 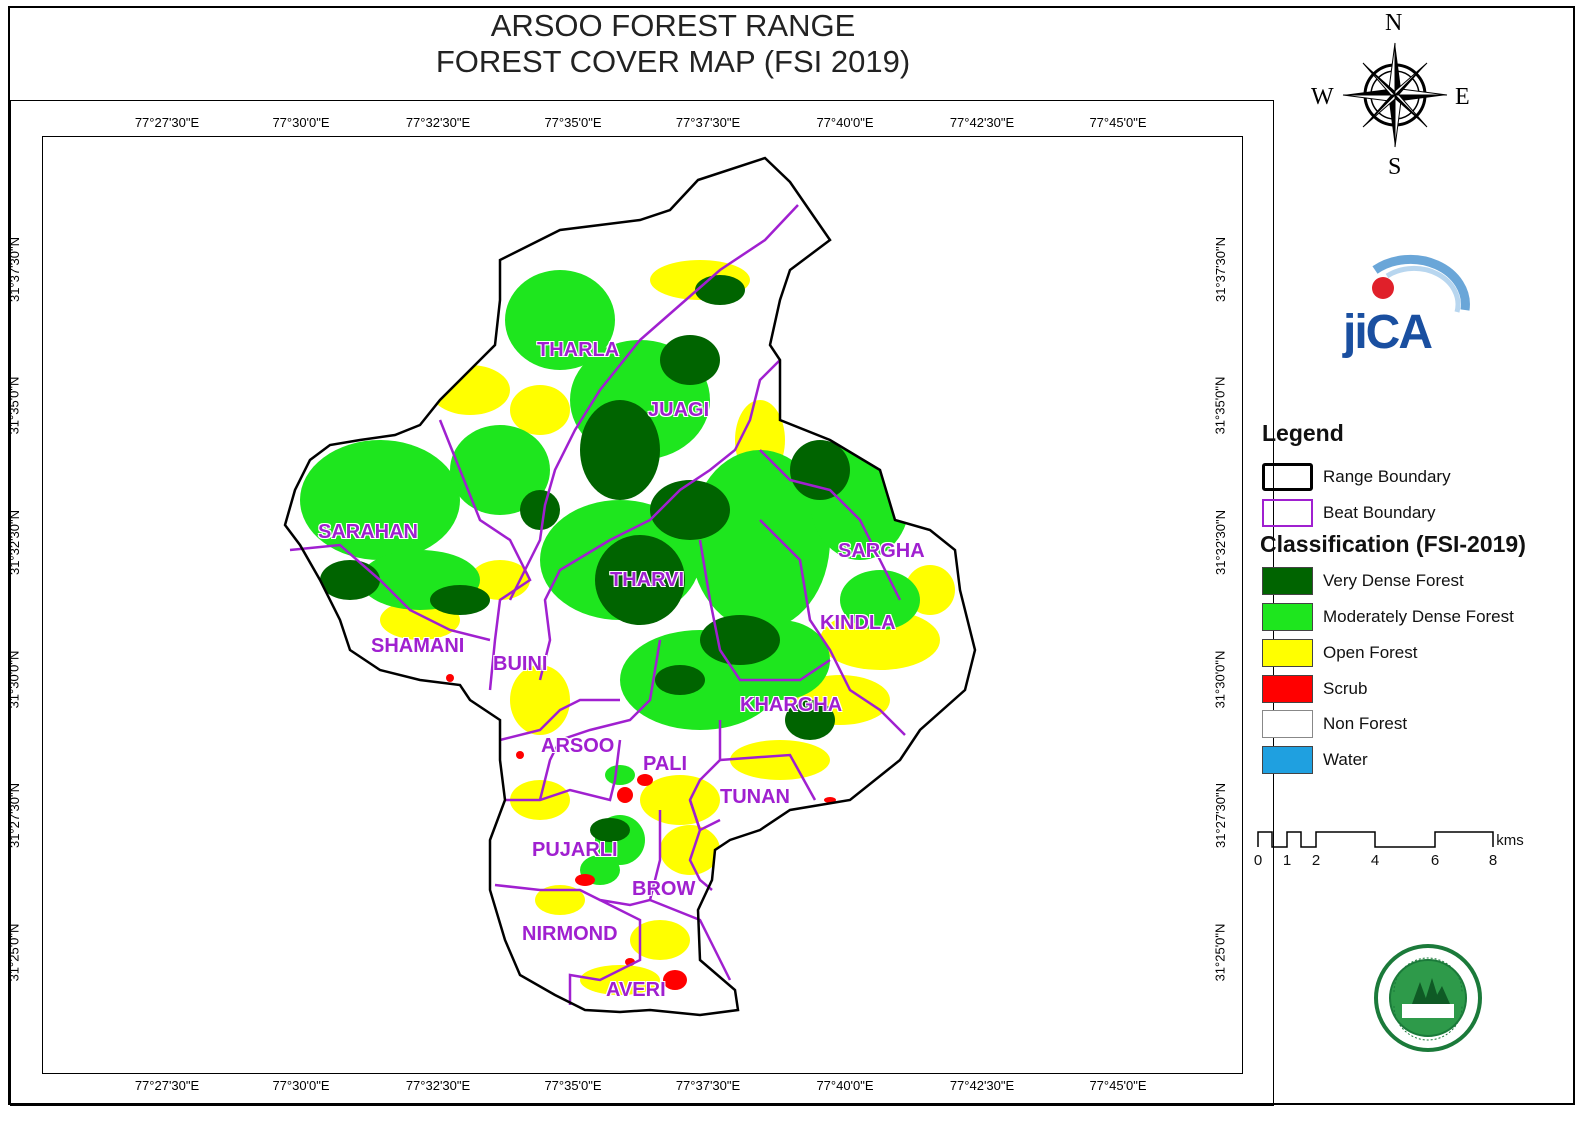 I want to click on beat-label-pujarli: PUJARLI, so click(x=575, y=850).